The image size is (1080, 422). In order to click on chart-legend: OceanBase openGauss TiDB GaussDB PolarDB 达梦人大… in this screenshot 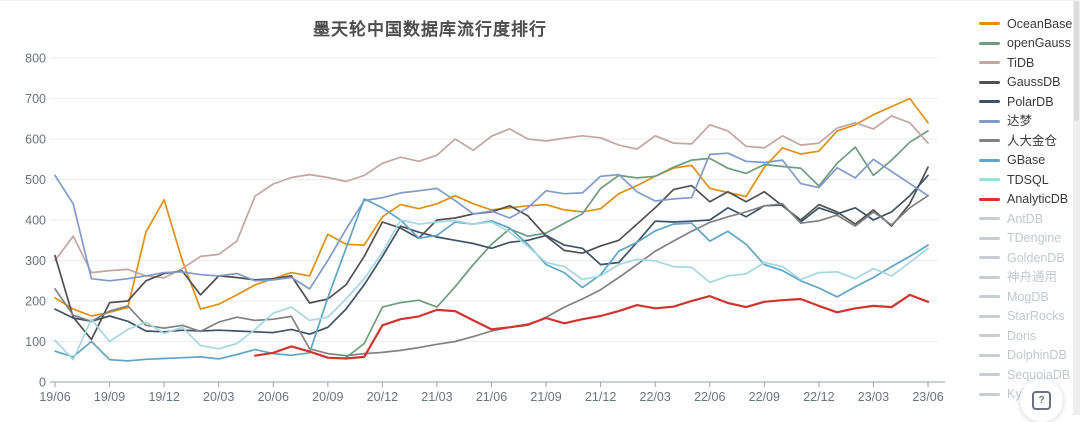, I will do `click(1029, 209)`.